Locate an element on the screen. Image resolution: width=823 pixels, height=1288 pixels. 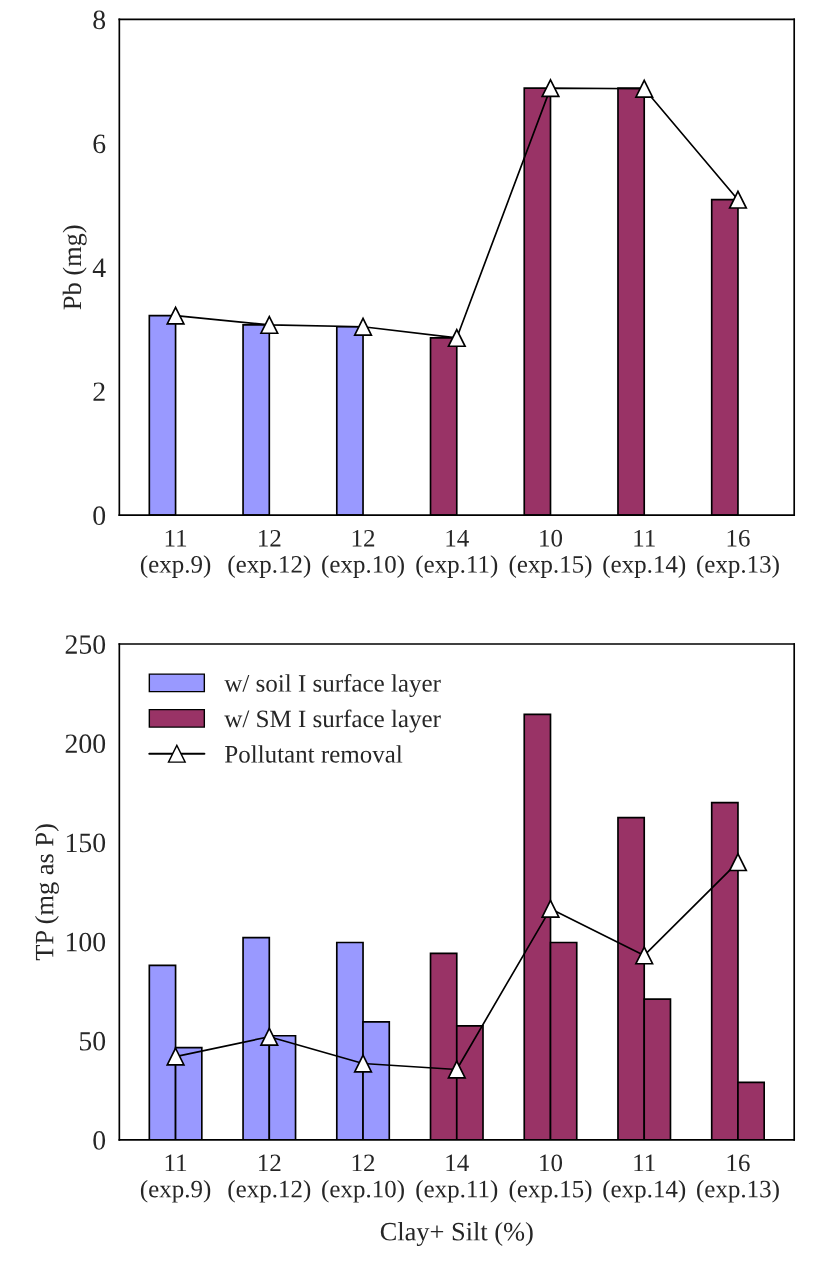
legend-label: w/ SM I surface layer is located at coordinates (332, 721).